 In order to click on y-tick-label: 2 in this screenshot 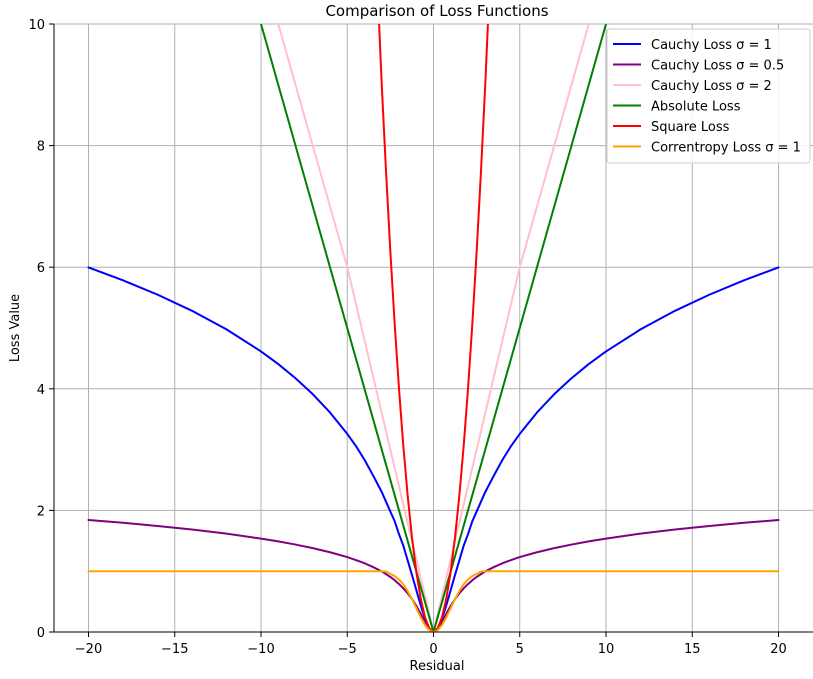, I will do `click(41, 511)`.